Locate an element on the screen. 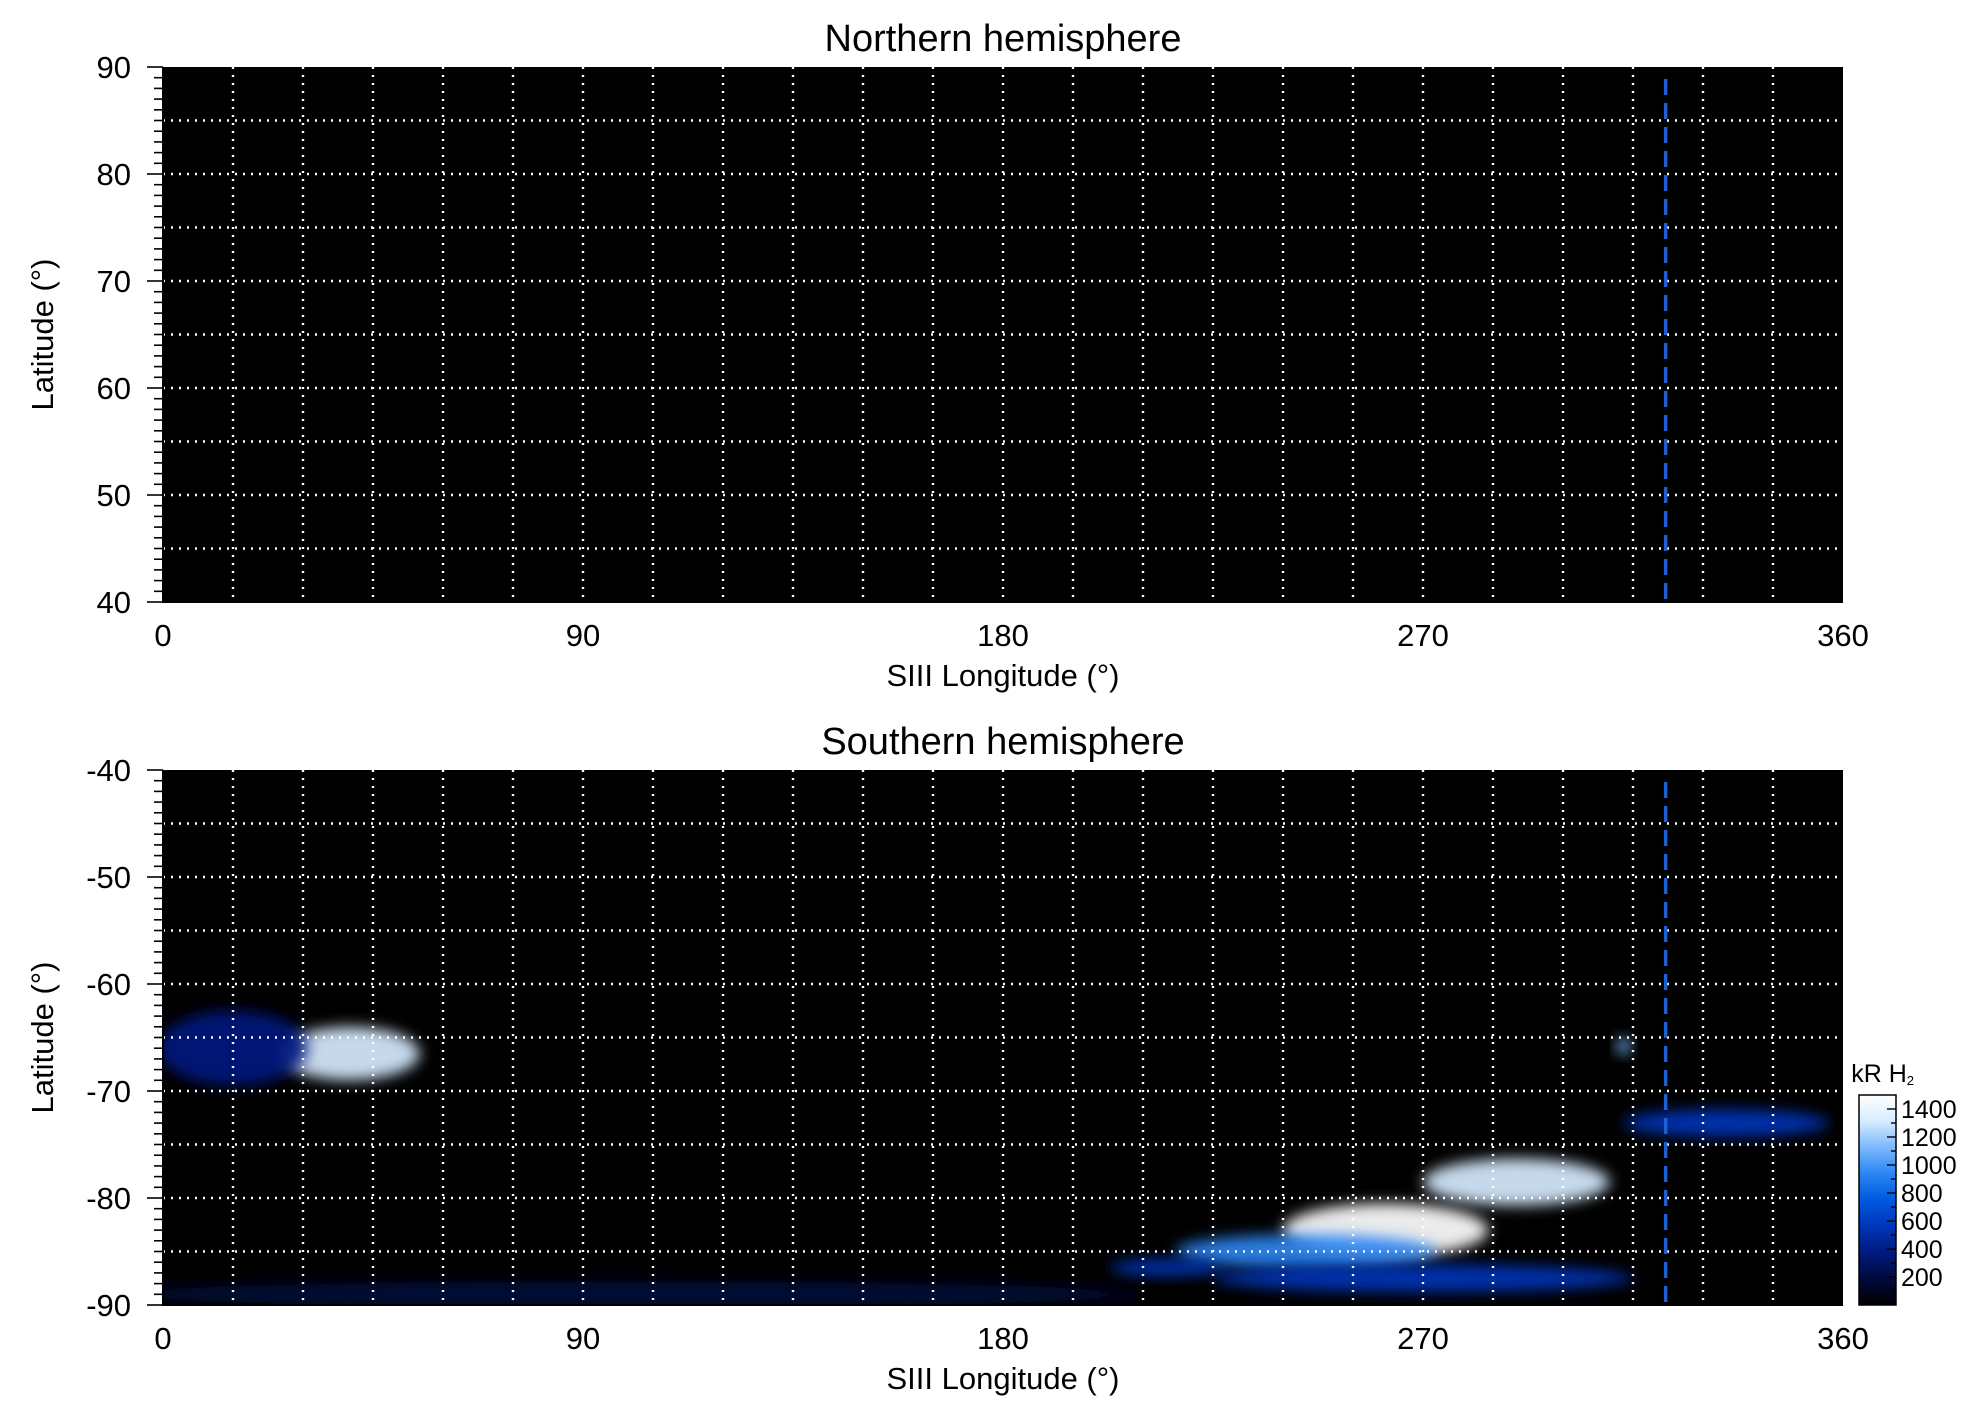 This screenshot has height=1423, width=1983. chart-title: Southern hemisphere is located at coordinates (1002, 742).